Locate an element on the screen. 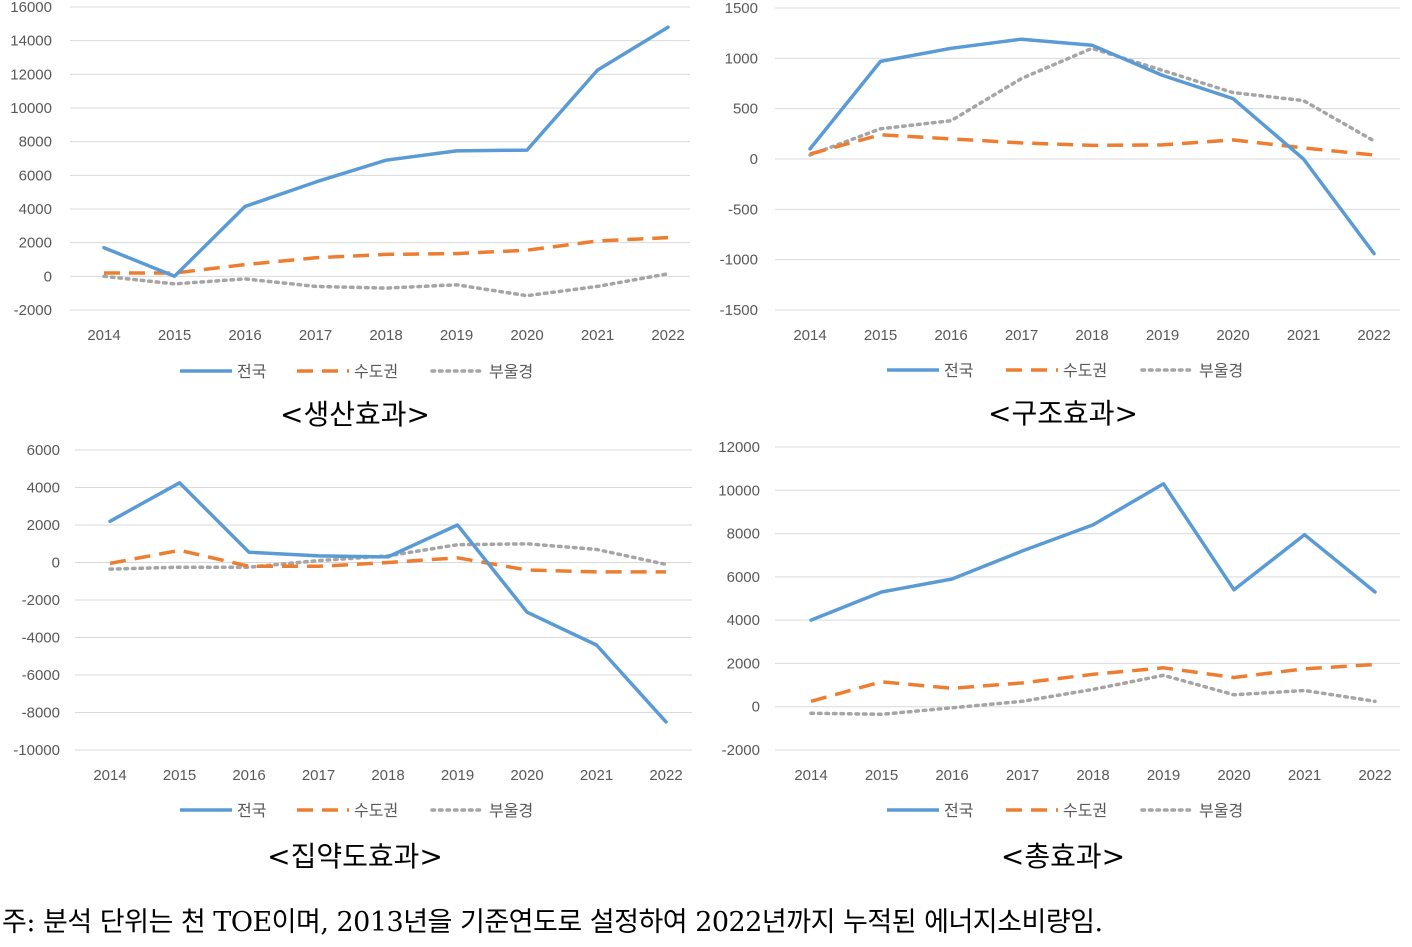  x-tick-label: 2018 is located at coordinates (1091, 335).